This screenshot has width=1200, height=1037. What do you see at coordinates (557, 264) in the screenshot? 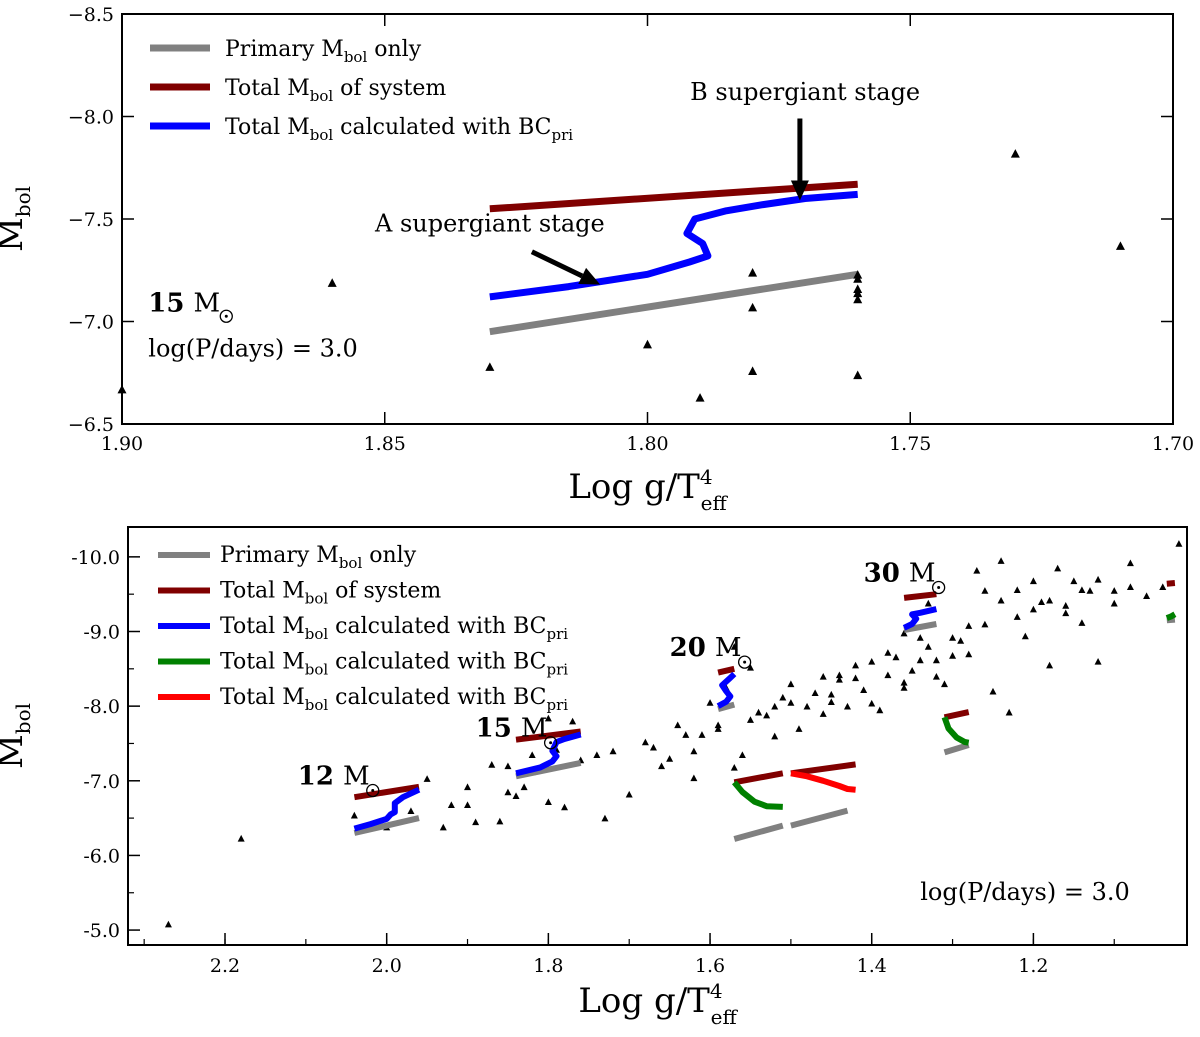
I see `annotation-arrow` at bounding box center [557, 264].